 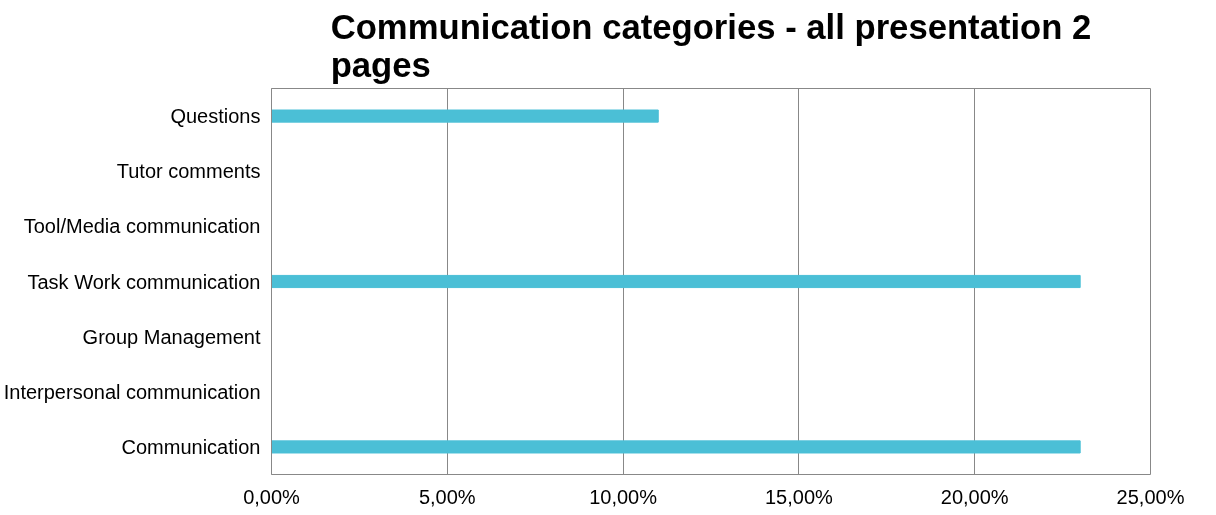 What do you see at coordinates (144, 281) in the screenshot?
I see `y-tick-label: Task Work communication` at bounding box center [144, 281].